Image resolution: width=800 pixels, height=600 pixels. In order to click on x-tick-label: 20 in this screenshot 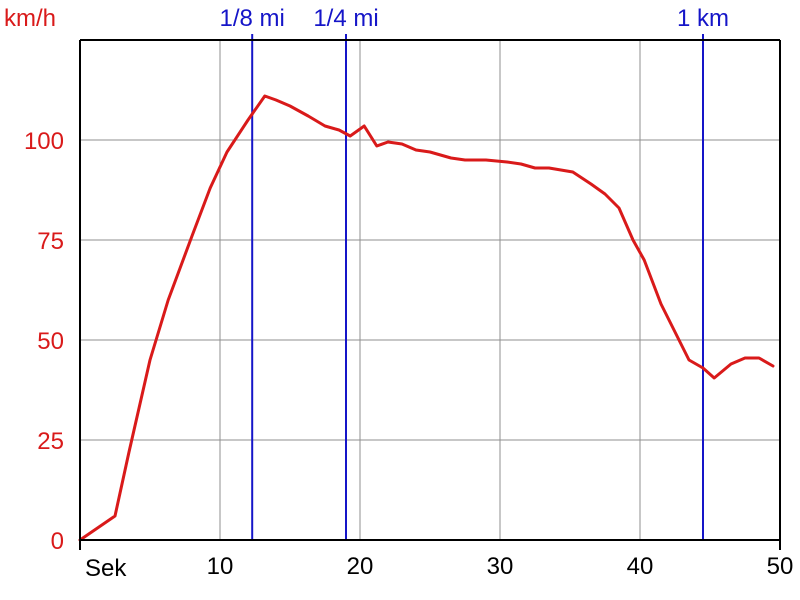, I will do `click(360, 566)`.